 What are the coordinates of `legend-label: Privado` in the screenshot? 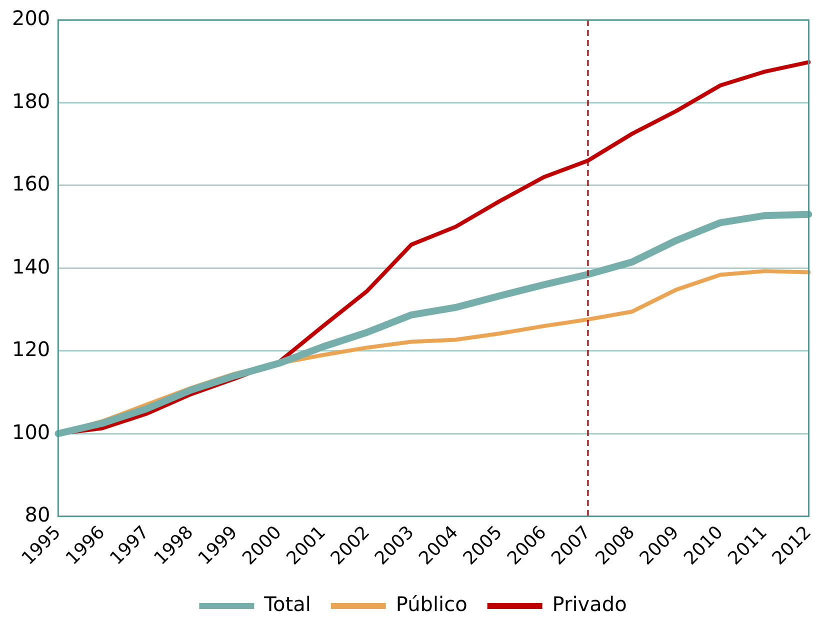 It's located at (589, 604).